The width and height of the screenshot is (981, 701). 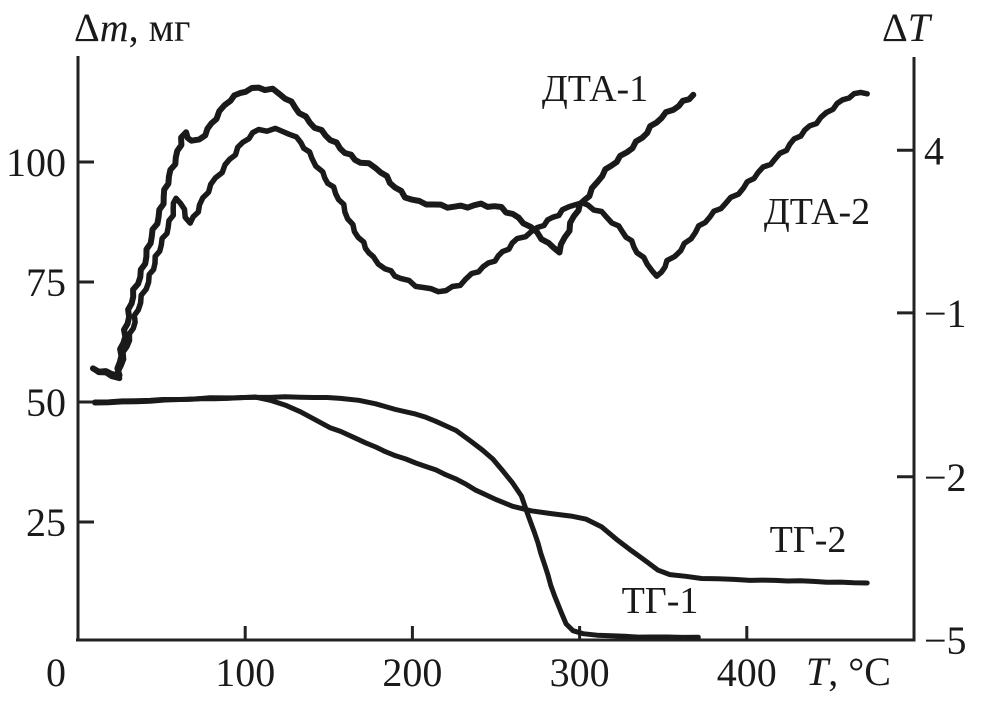 I want to click on left-axis-title: Δm, мг, so click(x=132, y=28).